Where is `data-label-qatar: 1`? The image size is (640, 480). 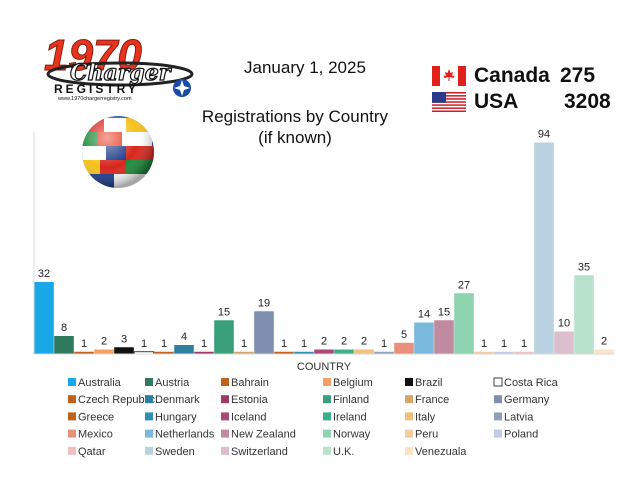 data-label-qatar: 1 is located at coordinates (524, 344).